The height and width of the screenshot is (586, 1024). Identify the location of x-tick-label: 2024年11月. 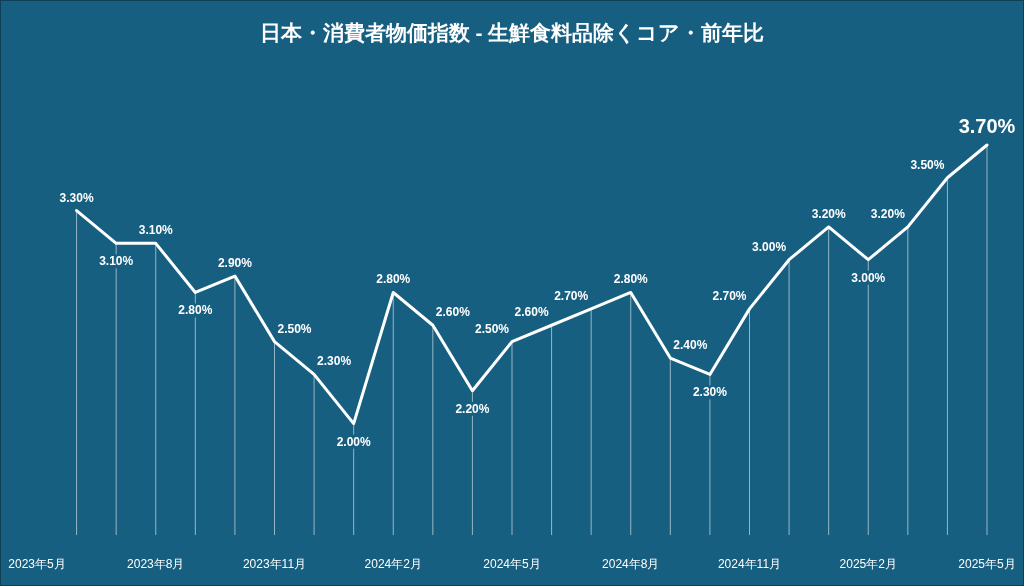
(749, 564).